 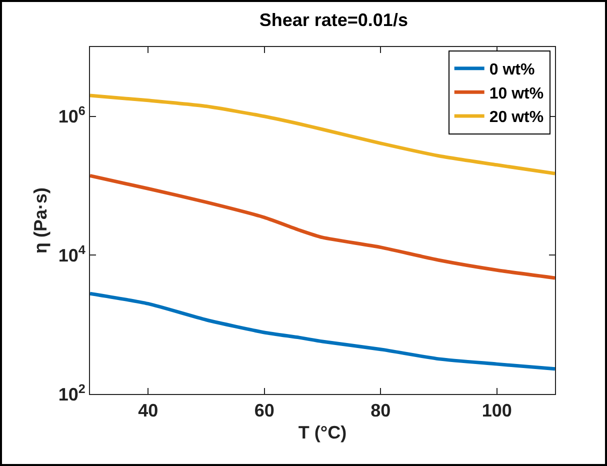 What do you see at coordinates (148, 410) in the screenshot?
I see `x-tick-label: 40` at bounding box center [148, 410].